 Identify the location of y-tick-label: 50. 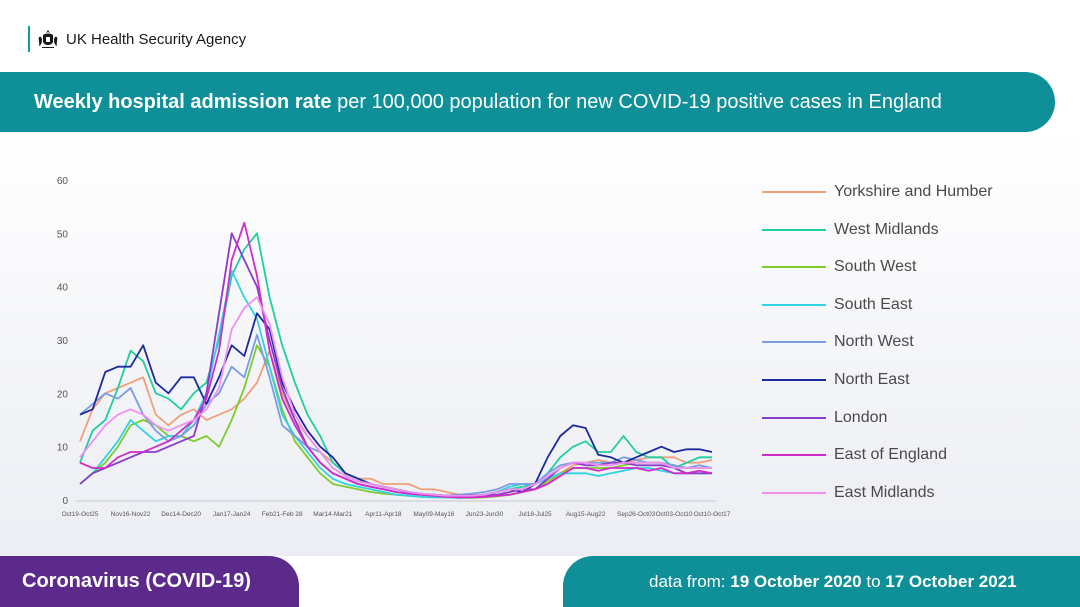
(63, 234).